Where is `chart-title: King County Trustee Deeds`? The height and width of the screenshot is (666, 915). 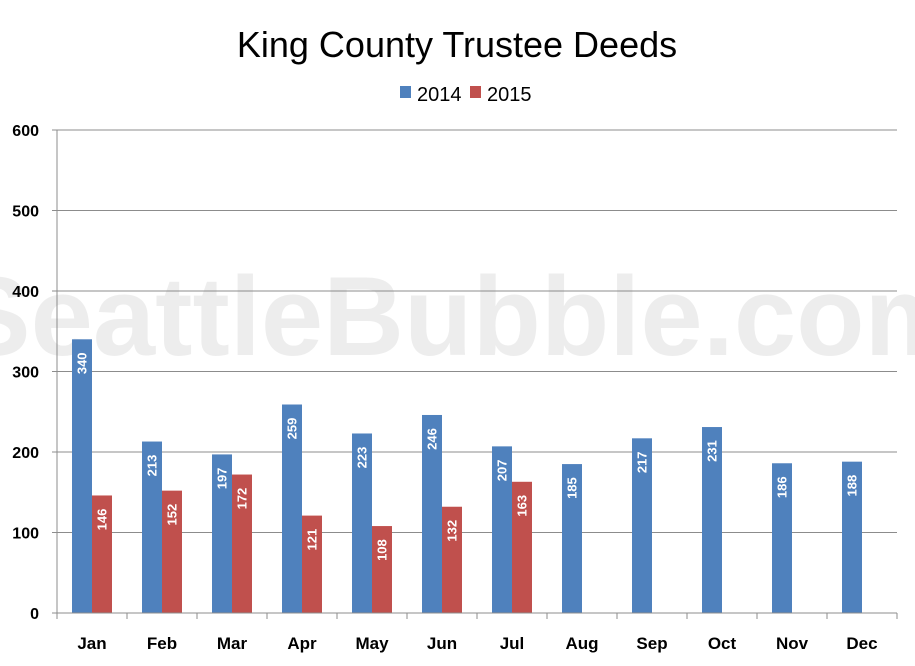
chart-title: King County Trustee Deeds is located at coordinates (457, 44).